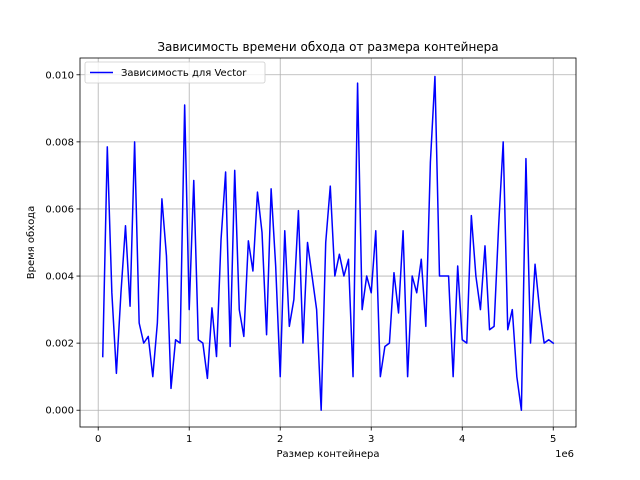  Describe the element at coordinates (59, 209) in the screenshot. I see `y-tick-label: 0.006` at that location.